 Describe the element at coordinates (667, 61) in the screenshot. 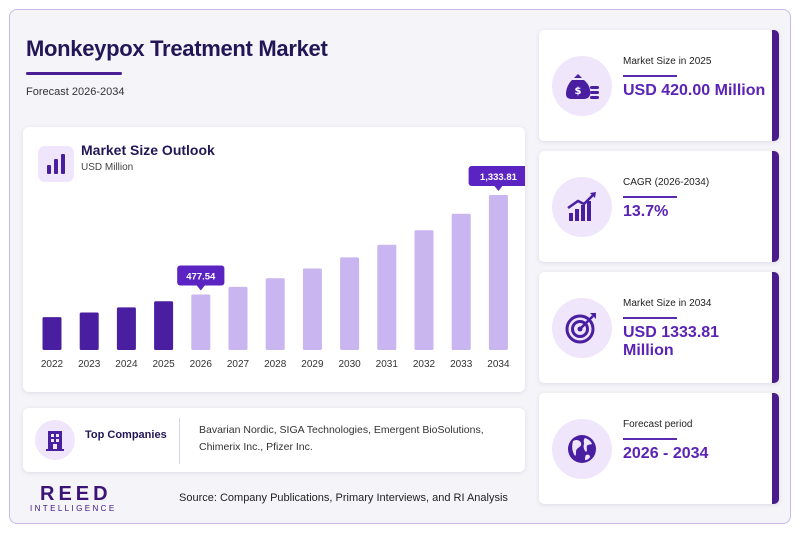

I see `stat-label: Market Size in 2025` at that location.